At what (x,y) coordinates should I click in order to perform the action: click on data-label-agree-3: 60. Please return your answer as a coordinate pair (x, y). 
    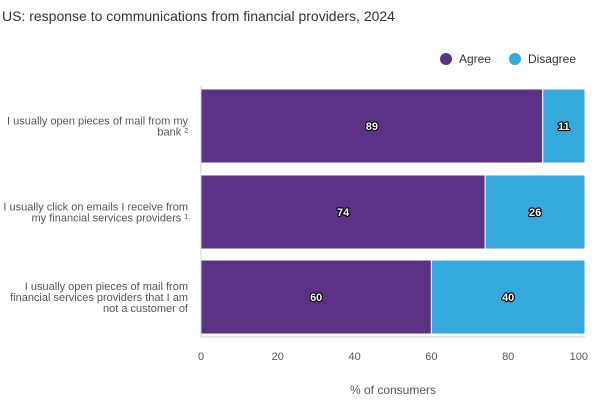
    Looking at the image, I should click on (316, 298).